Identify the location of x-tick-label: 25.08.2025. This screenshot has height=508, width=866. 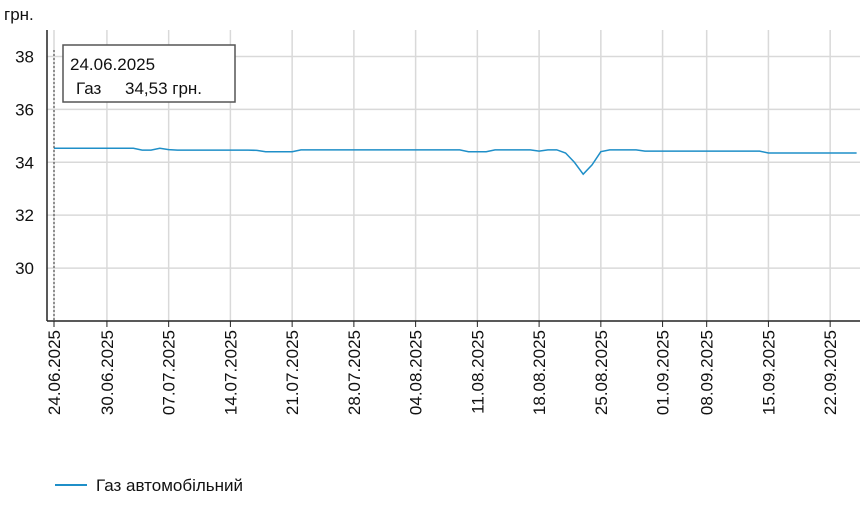
(601, 372).